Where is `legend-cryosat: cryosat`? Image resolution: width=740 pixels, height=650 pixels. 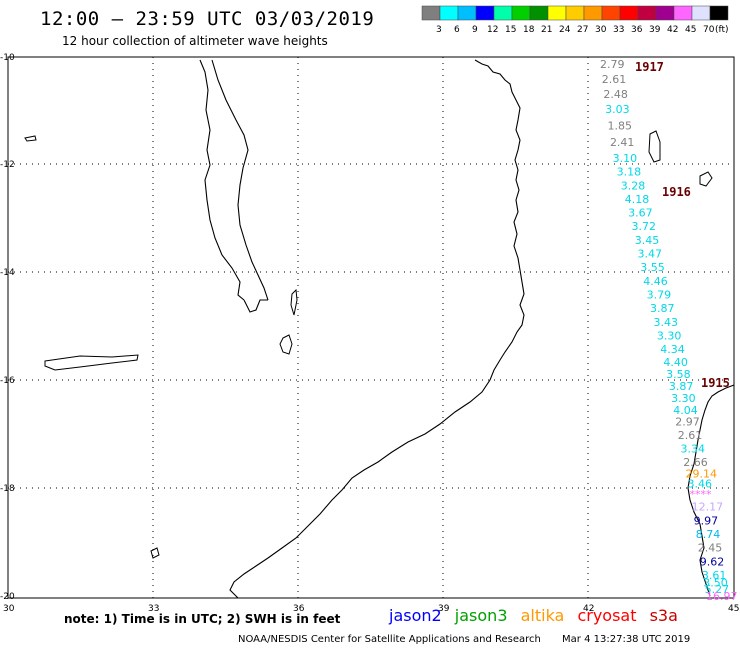
legend-cryosat: cryosat is located at coordinates (607, 615).